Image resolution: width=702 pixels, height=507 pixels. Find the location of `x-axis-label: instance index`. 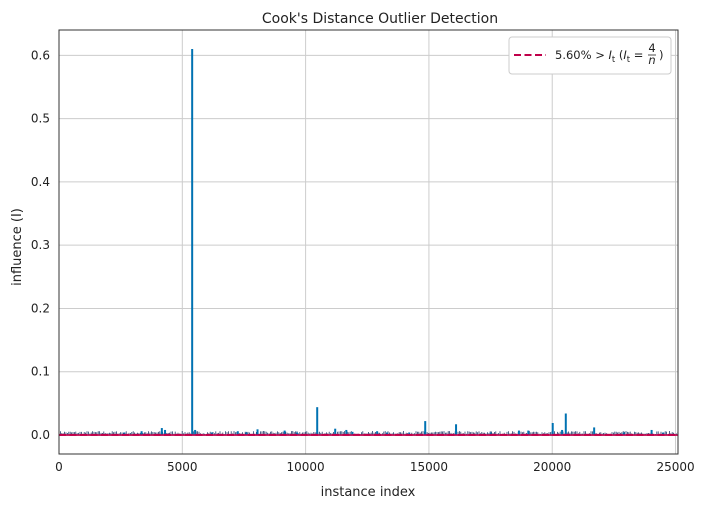

x-axis-label: instance index is located at coordinates (368, 492).